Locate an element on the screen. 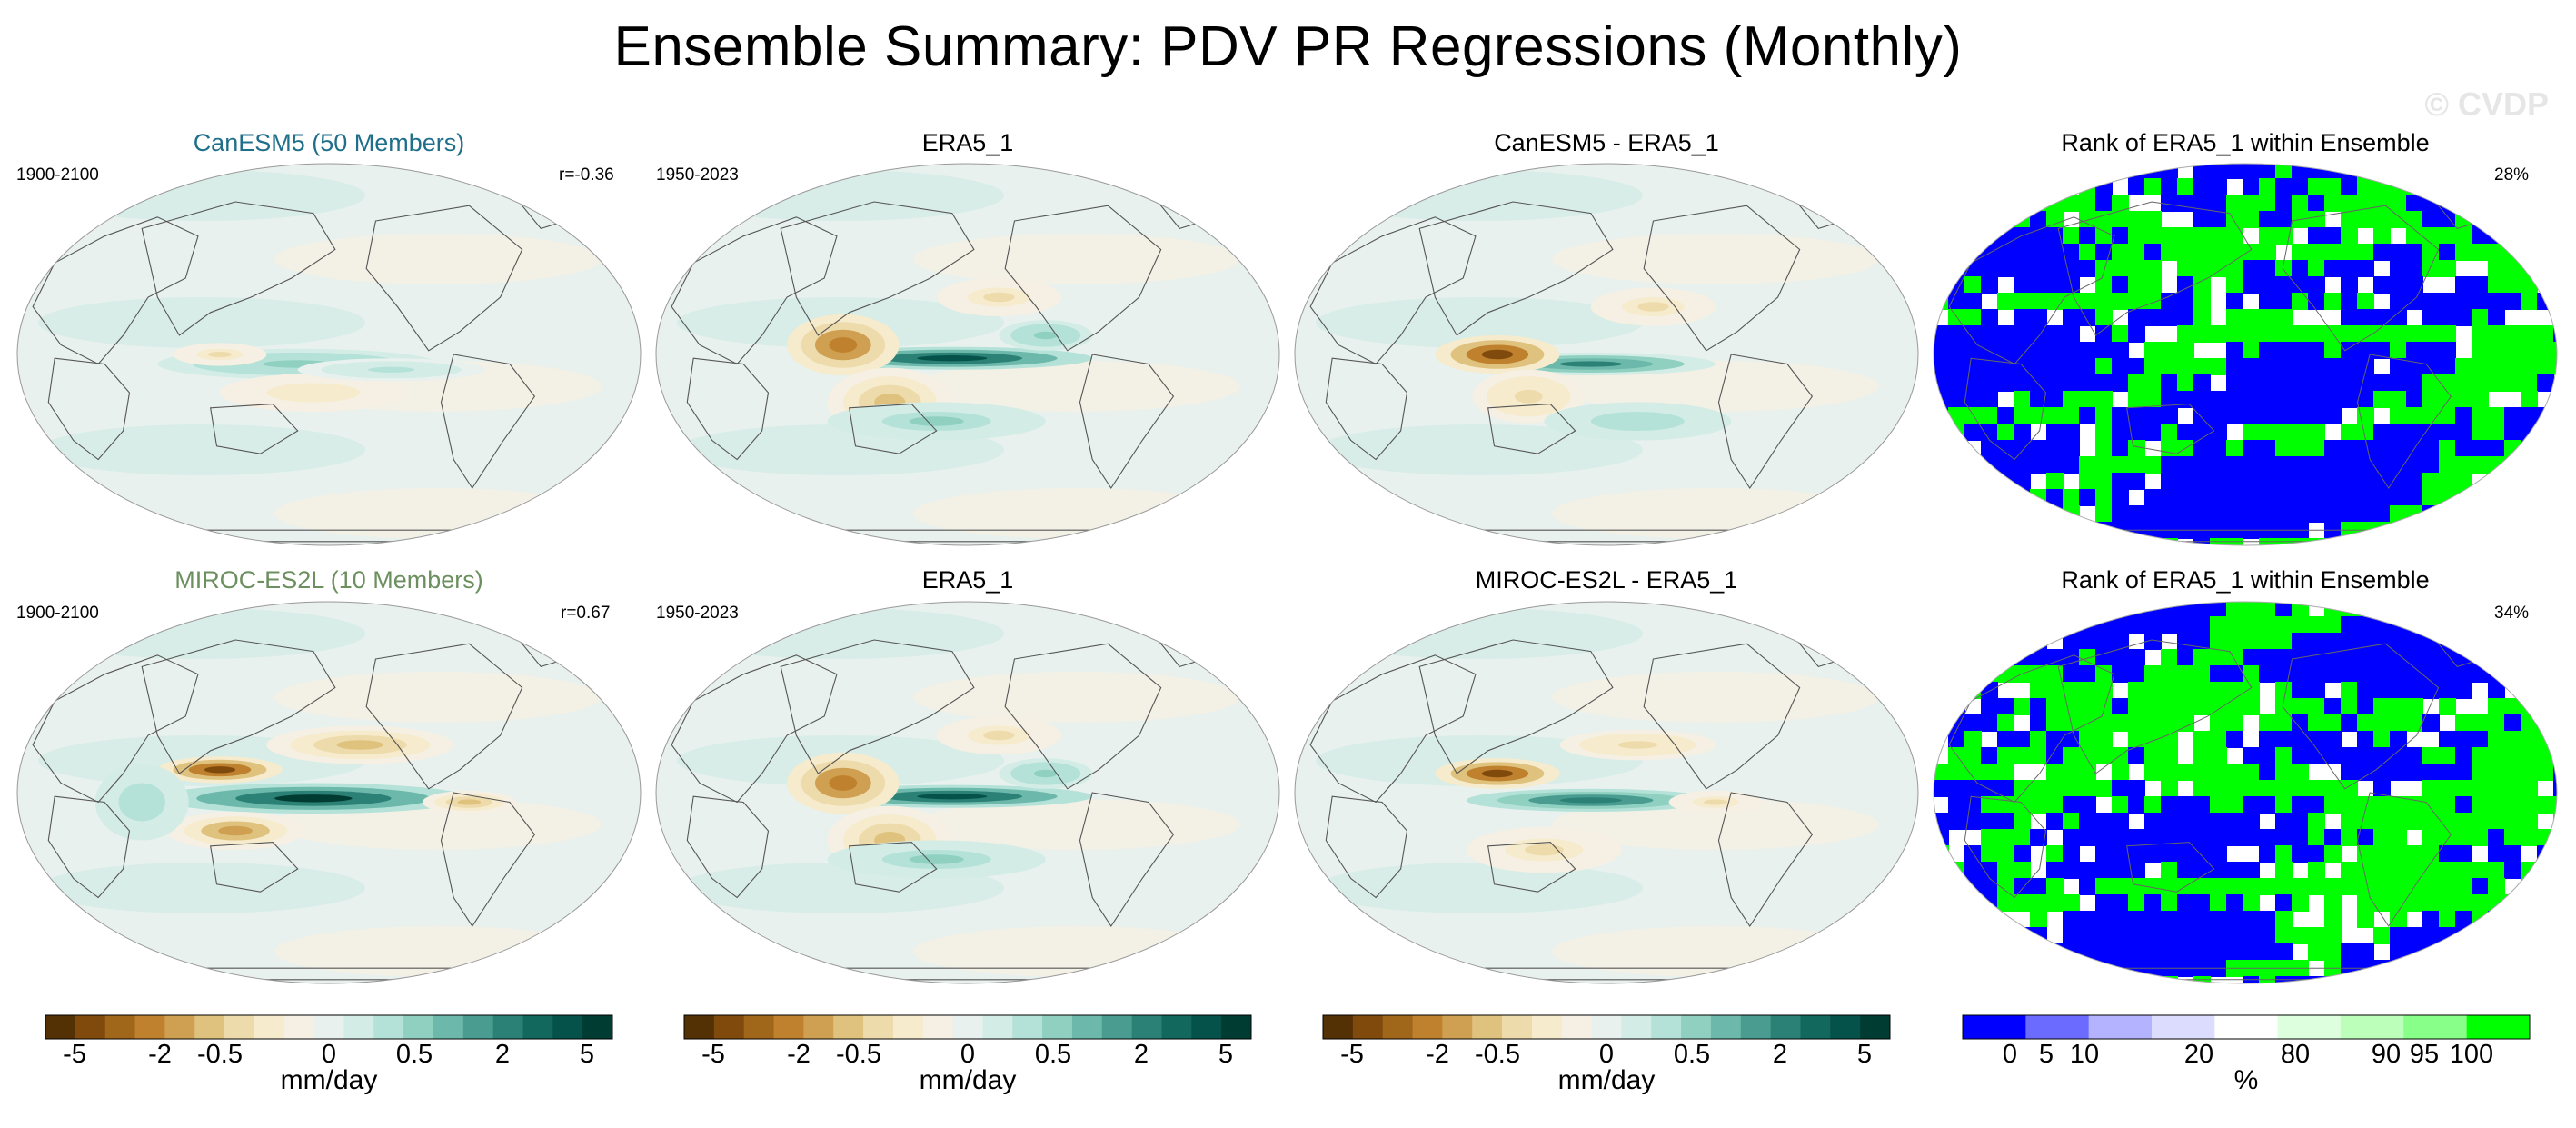  anomaly-contour is located at coordinates (142, 802).